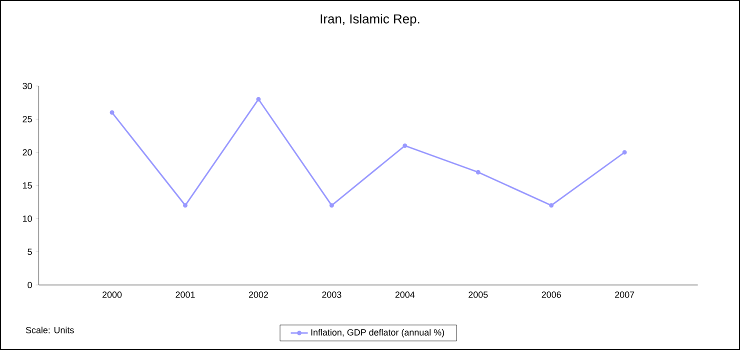  I want to click on legend-label: Inflation, GDP deflator (annual %), so click(377, 333).